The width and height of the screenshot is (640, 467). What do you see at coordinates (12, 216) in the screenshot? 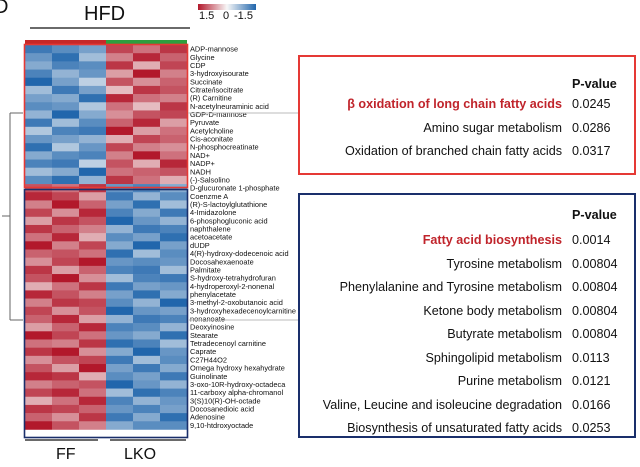
I see `row-dendrogram` at bounding box center [12, 216].